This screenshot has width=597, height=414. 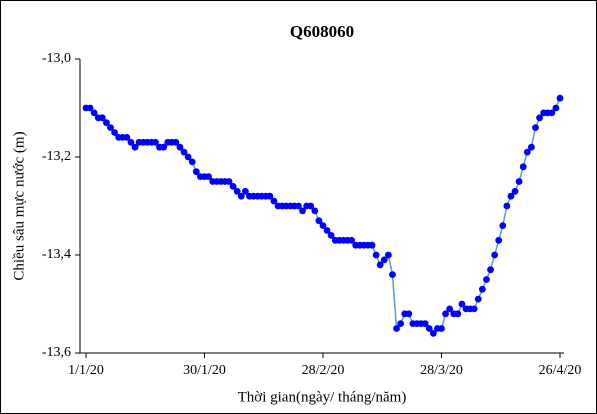 I want to click on y-axis-label: Chiều sâu mực nước (m), so click(x=19, y=205).